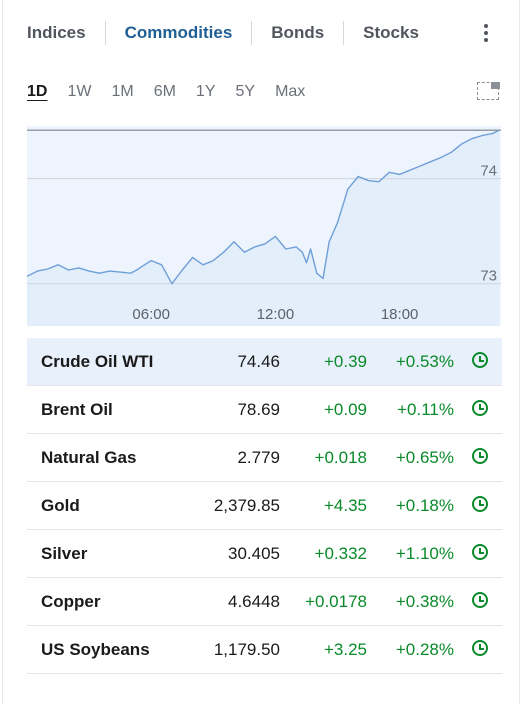 This screenshot has width=524, height=704. I want to click on vertical-ellipsis-icon, so click(486, 33).